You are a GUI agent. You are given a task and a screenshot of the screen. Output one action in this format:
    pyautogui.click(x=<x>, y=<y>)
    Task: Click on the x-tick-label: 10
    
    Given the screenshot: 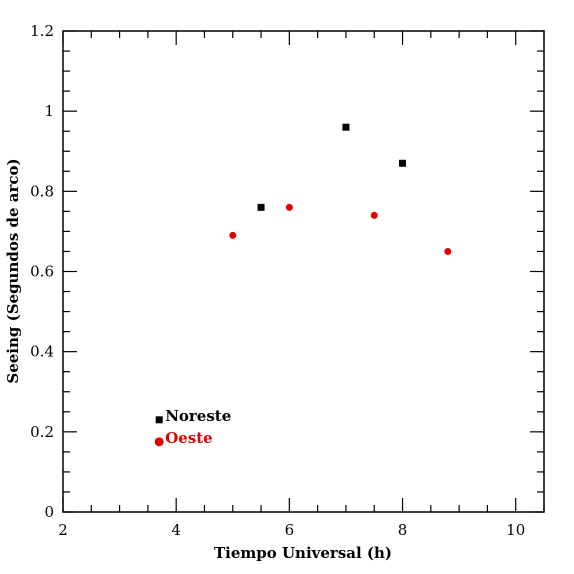 What is the action you would take?
    pyautogui.click(x=515, y=530)
    